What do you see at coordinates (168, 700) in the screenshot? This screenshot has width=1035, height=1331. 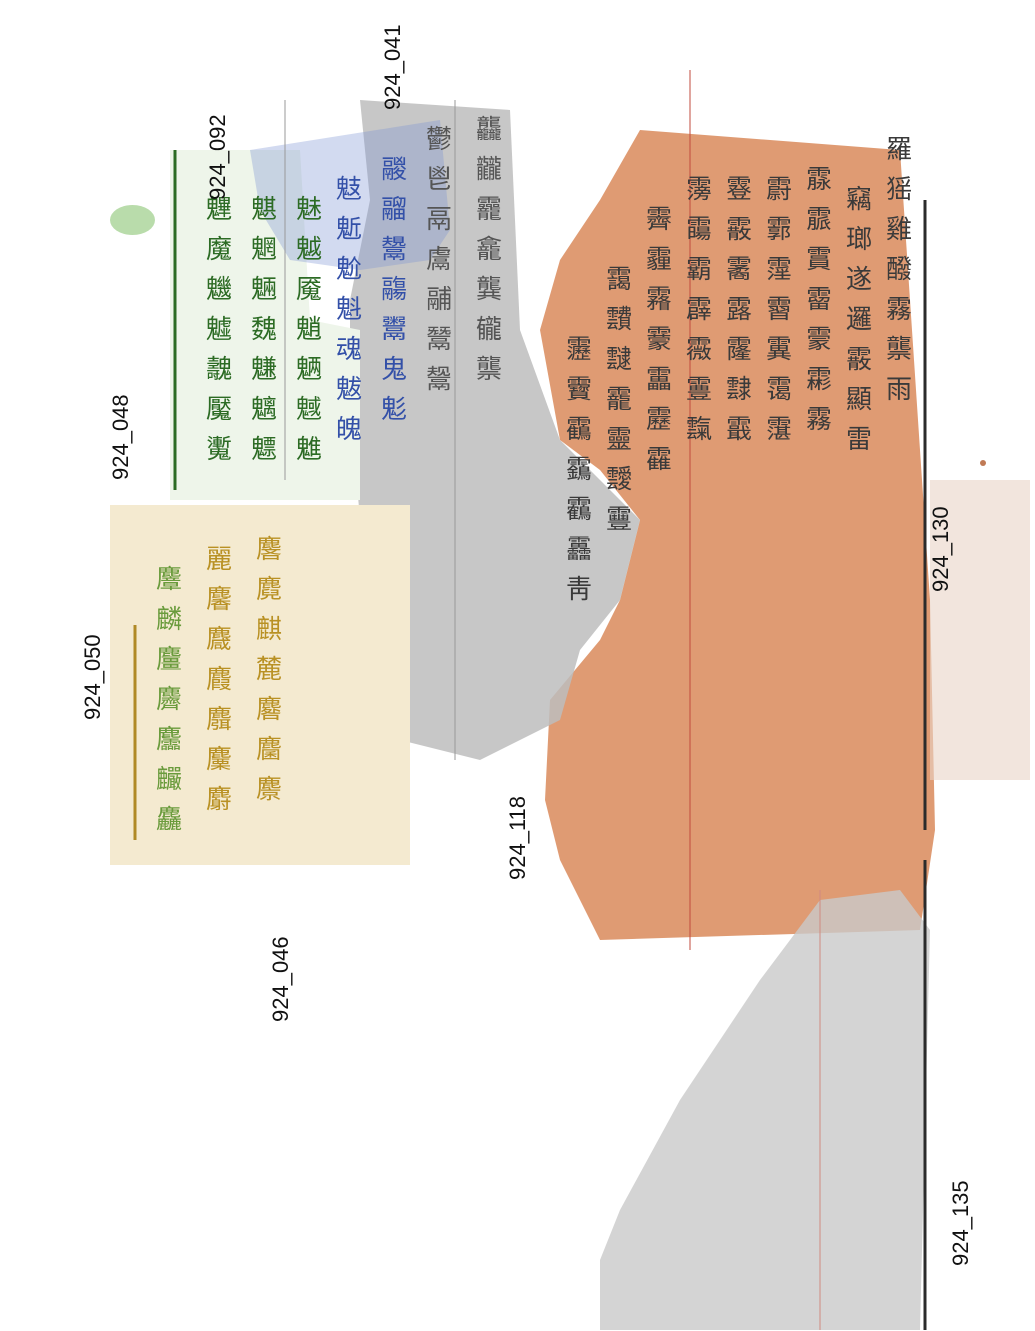 I see `glyph-column: 麞麟麠麡麢麣麤` at bounding box center [168, 700].